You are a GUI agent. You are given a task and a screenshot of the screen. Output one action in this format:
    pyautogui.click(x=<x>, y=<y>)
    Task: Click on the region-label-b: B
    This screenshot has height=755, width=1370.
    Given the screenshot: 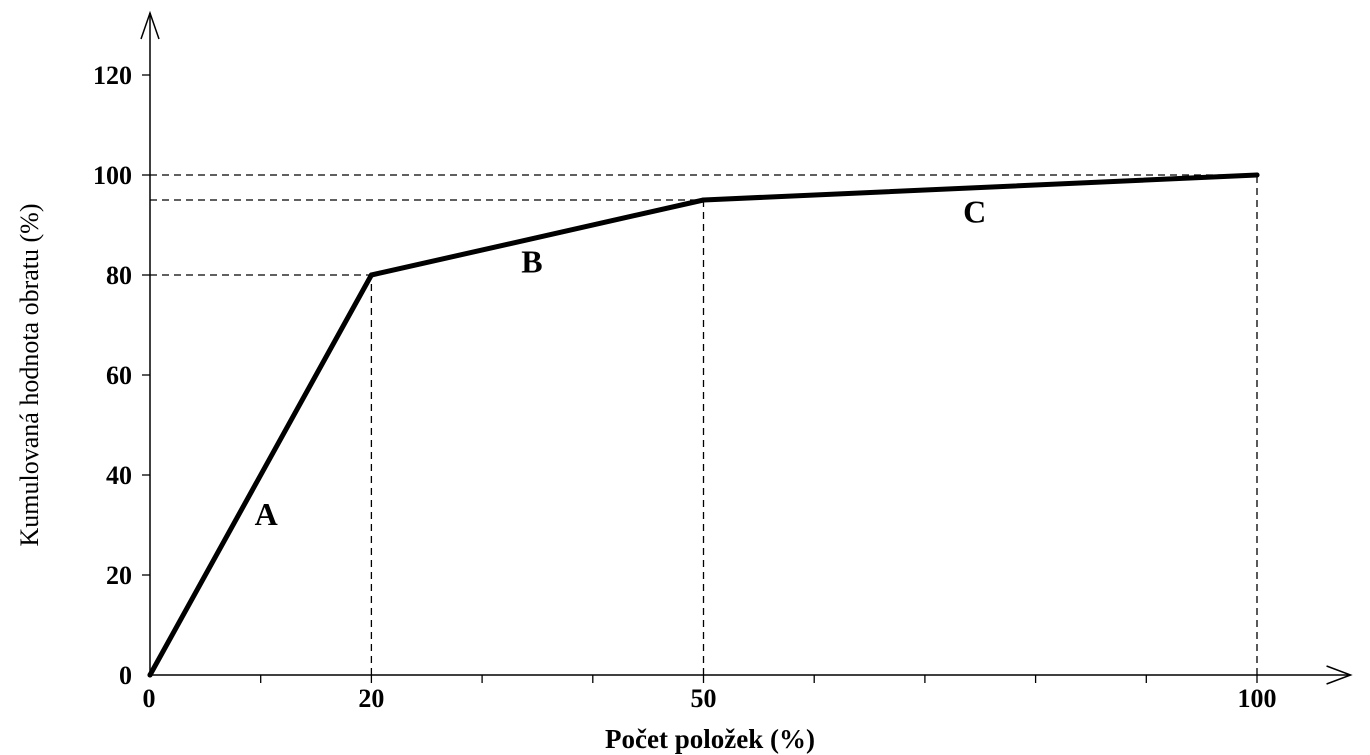 What is the action you would take?
    pyautogui.click(x=531, y=262)
    